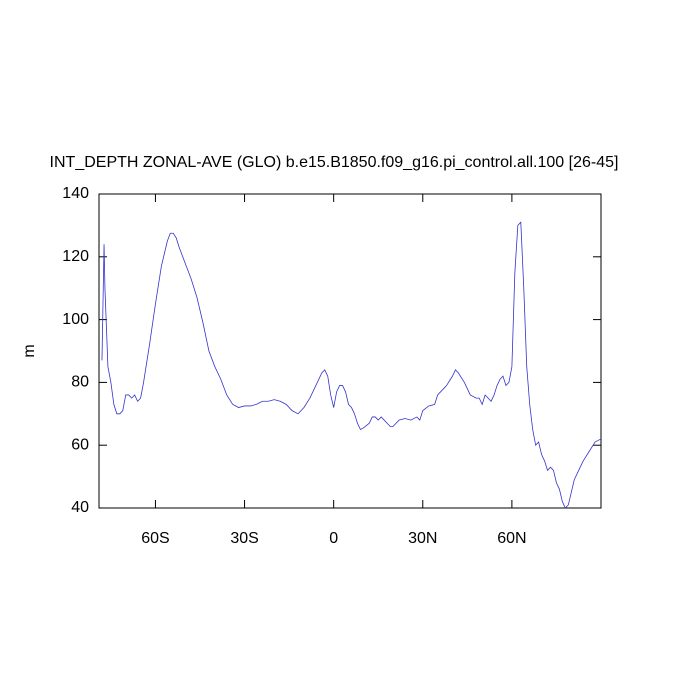 The height and width of the screenshot is (700, 700). I want to click on y-tick-label: 120, so click(75, 256).